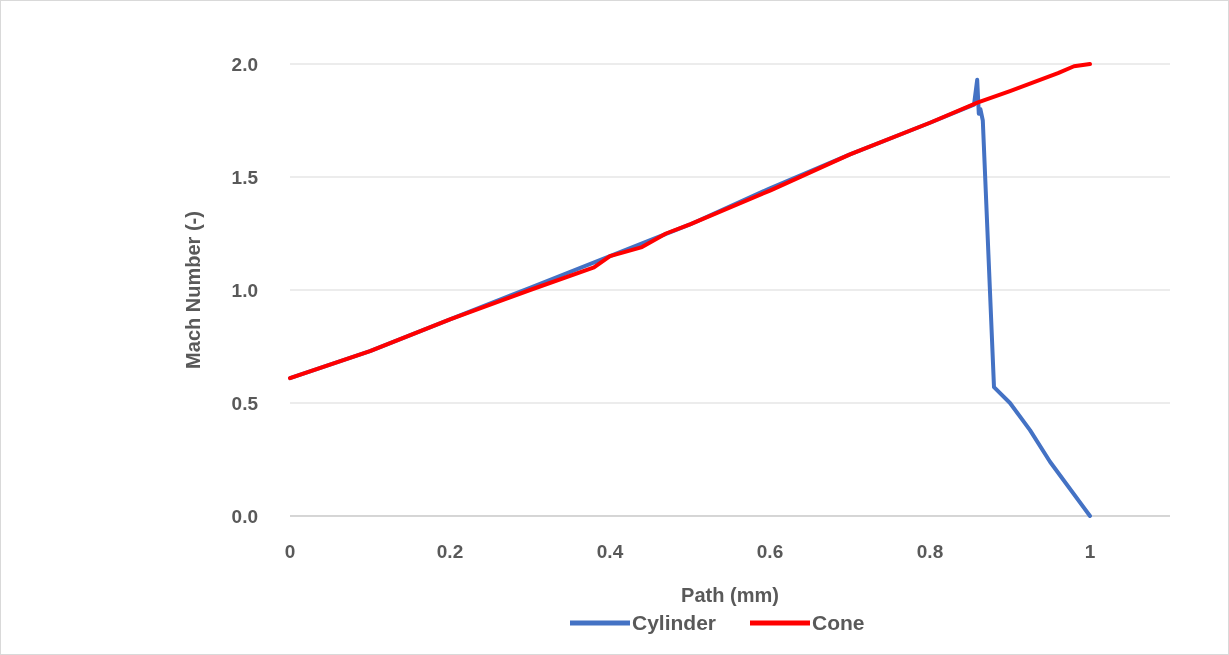 This screenshot has width=1229, height=655. Describe the element at coordinates (610, 551) in the screenshot. I see `x-tick-label: 0.4` at that location.